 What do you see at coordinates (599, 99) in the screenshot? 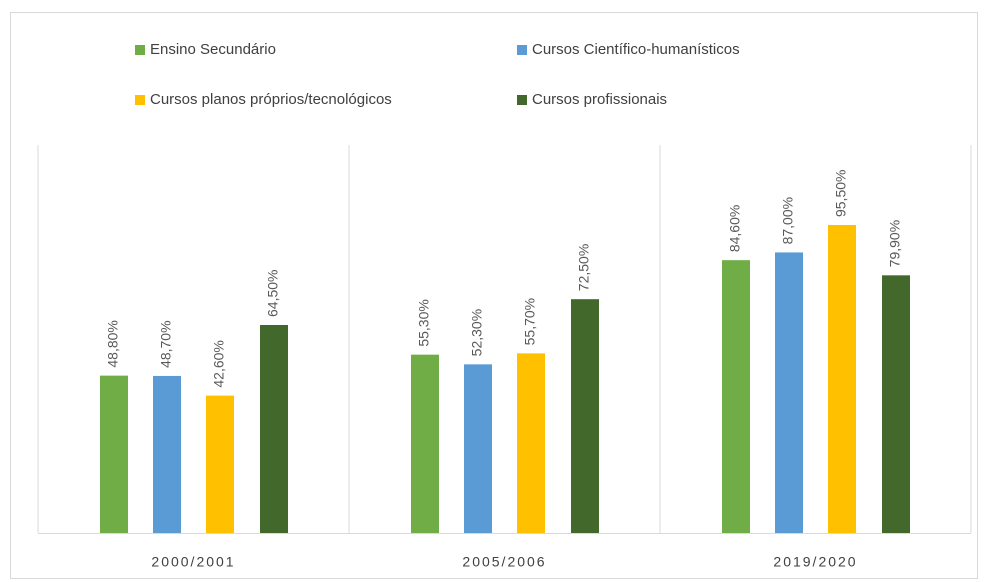
I see `legend-label: Cursos profissionais` at bounding box center [599, 99].